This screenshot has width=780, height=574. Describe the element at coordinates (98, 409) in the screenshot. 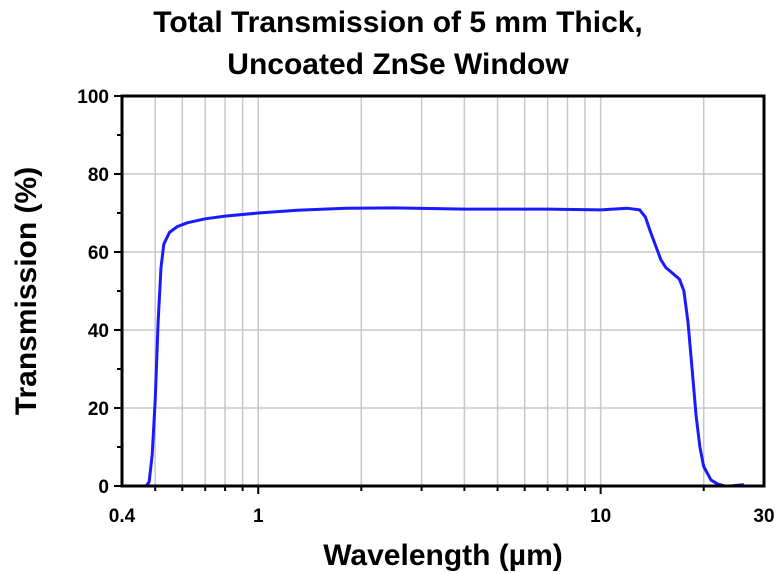

I see `y-tick-label: 20` at that location.